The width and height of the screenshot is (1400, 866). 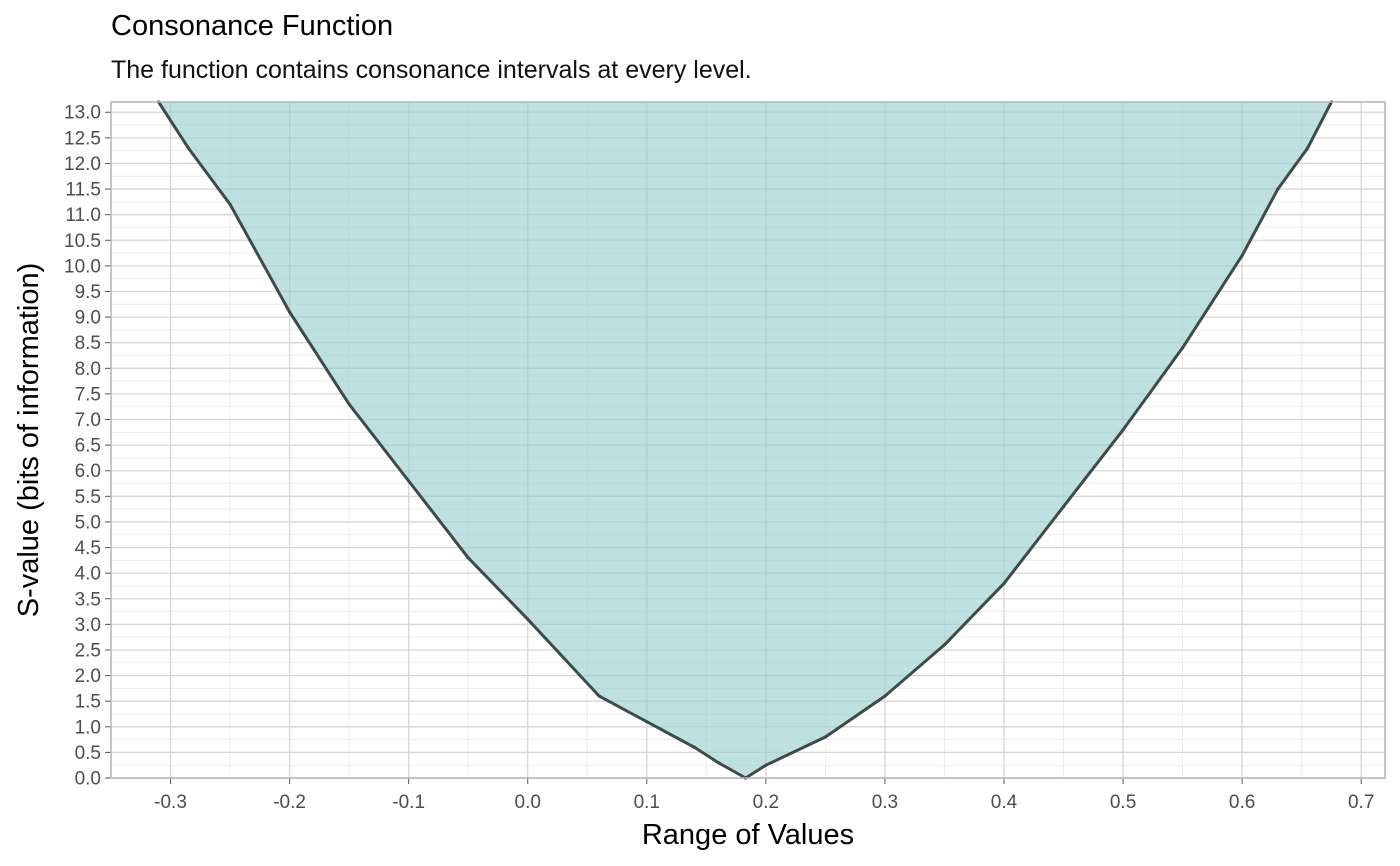 I want to click on y-tick-label: 0.5, so click(x=88, y=753).